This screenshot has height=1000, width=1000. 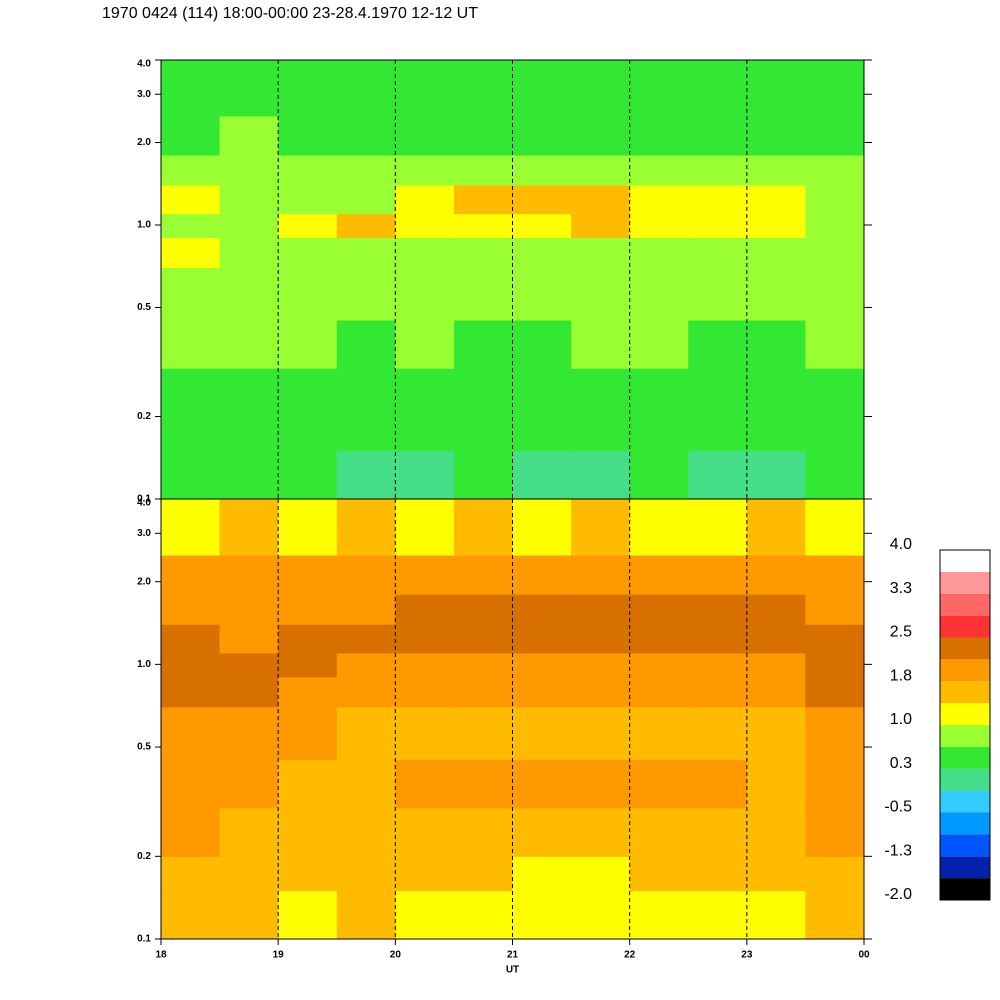 I want to click on y-tick-label: 1.0, so click(x=144, y=664).